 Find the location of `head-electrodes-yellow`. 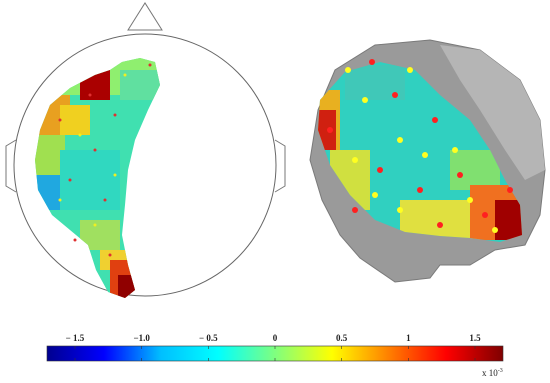

head-electrodes-yellow is located at coordinates (421, 150).